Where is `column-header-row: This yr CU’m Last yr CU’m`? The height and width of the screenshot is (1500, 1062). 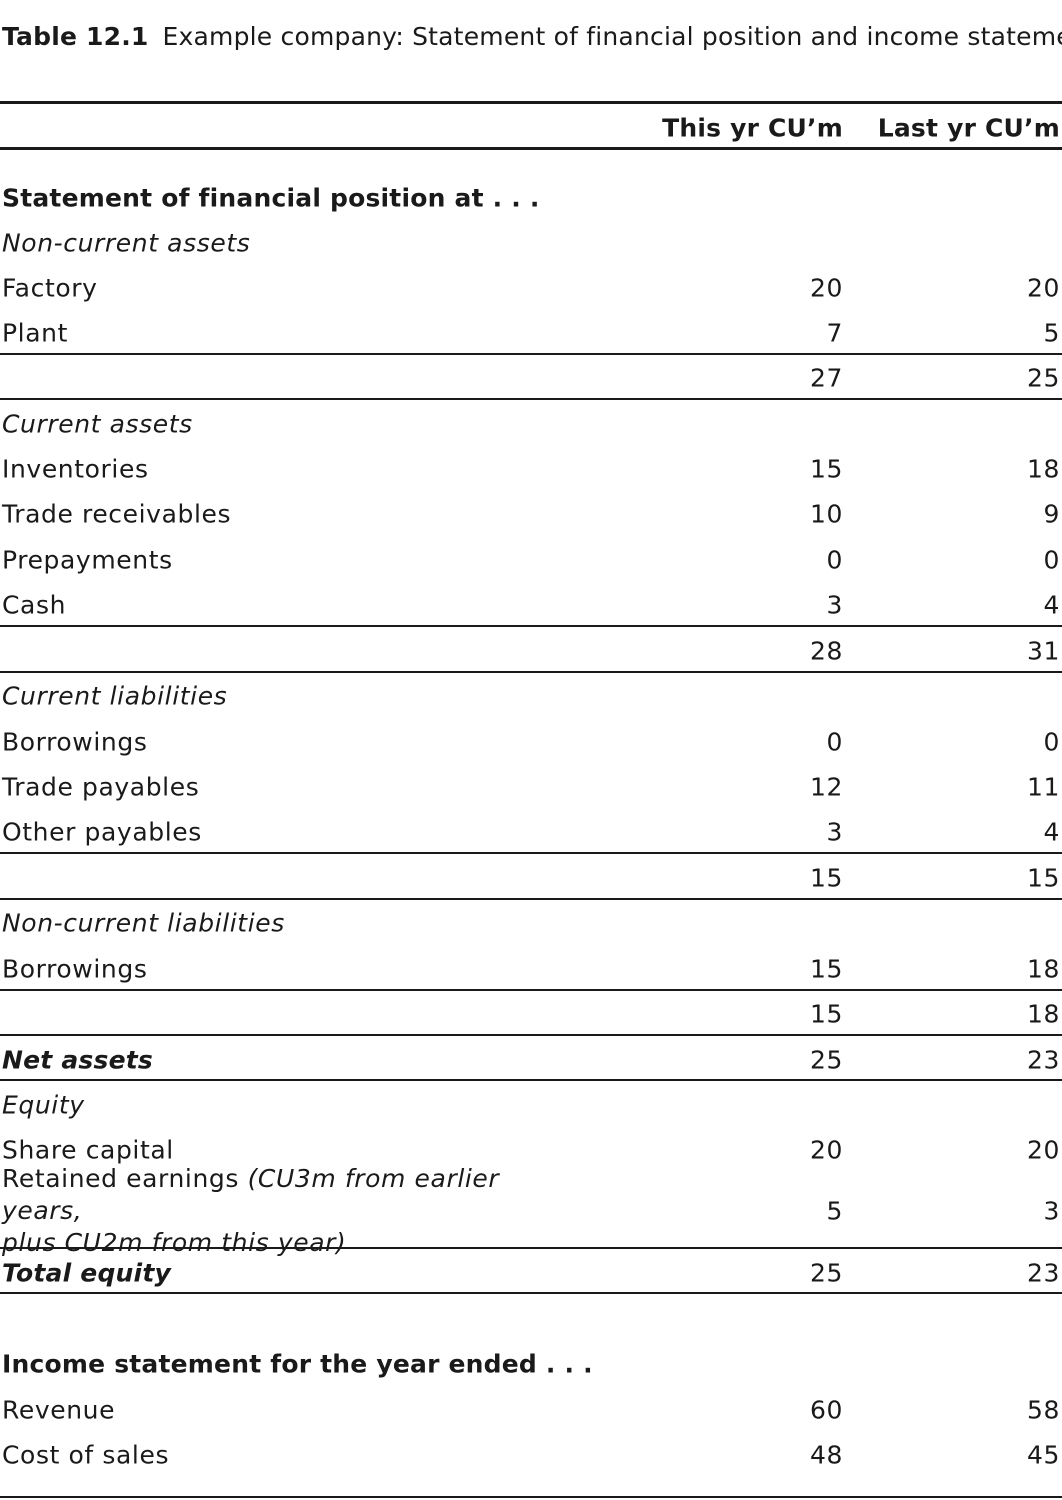 column-header-row: This yr CU’m Last yr CU’m is located at coordinates (531, 128).